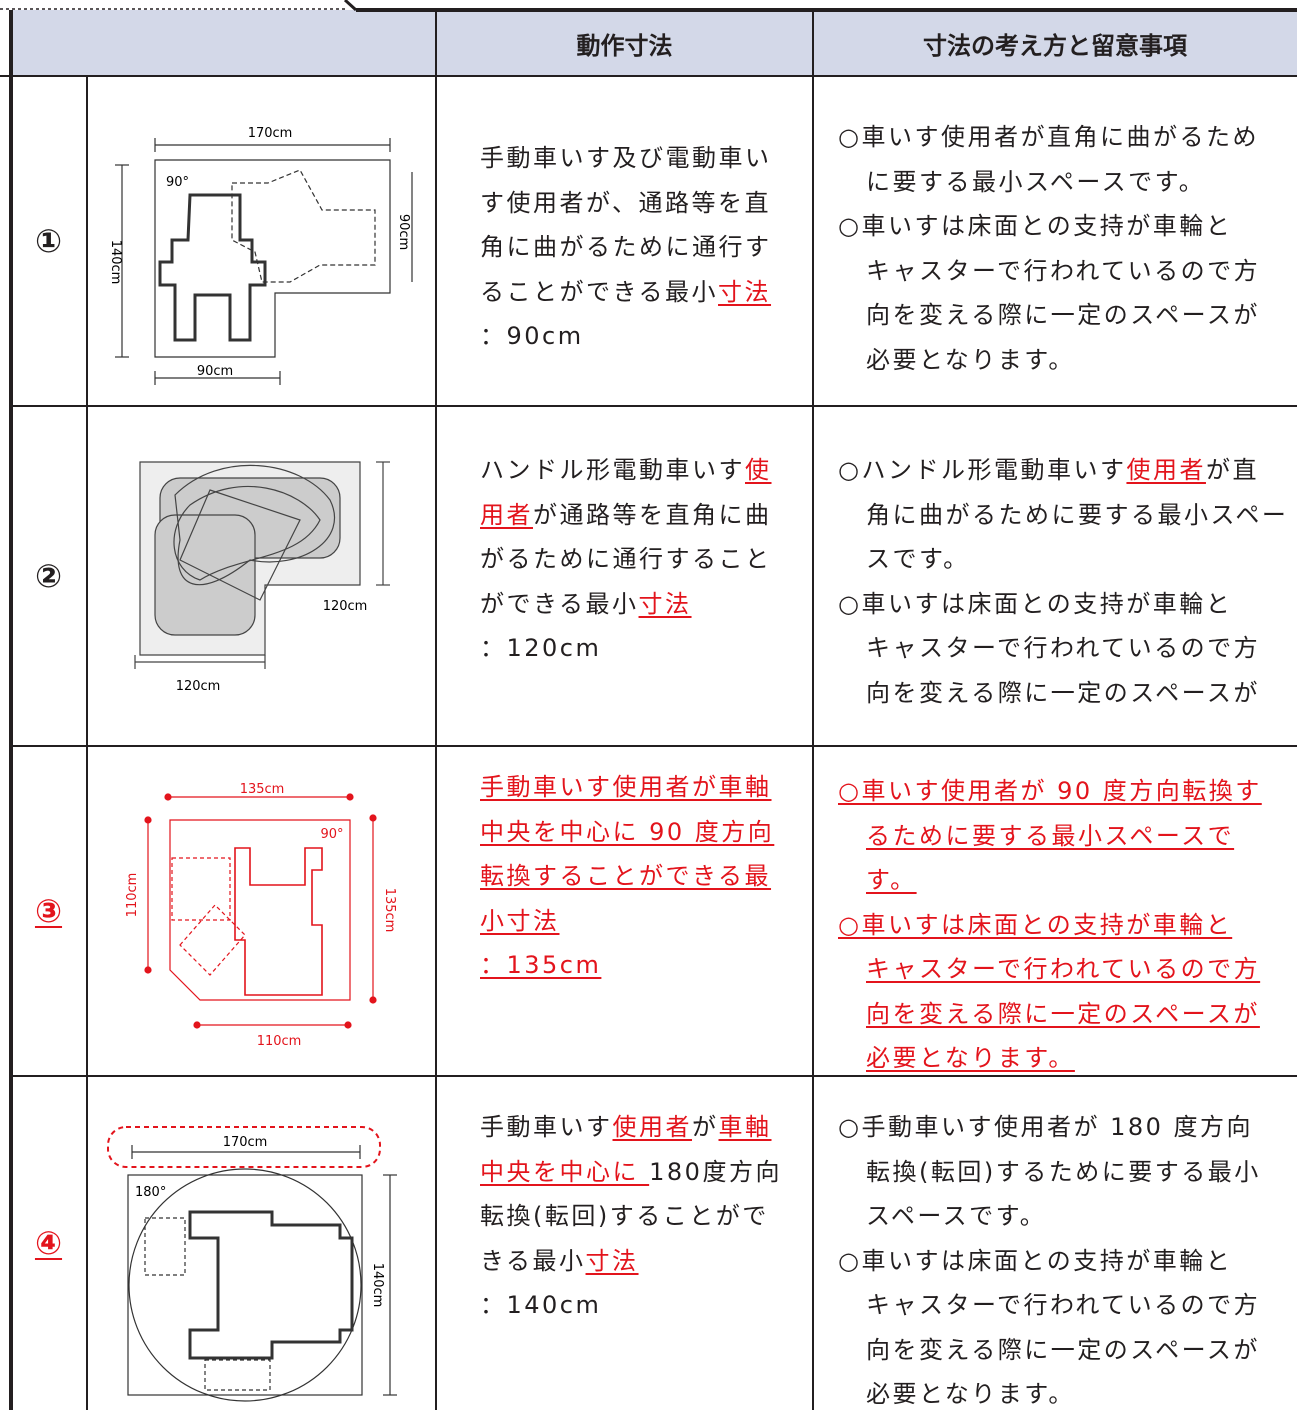 The width and height of the screenshot is (1297, 1410). What do you see at coordinates (532, 336) in the screenshot?
I see `text-segment: ：90cm` at bounding box center [532, 336].